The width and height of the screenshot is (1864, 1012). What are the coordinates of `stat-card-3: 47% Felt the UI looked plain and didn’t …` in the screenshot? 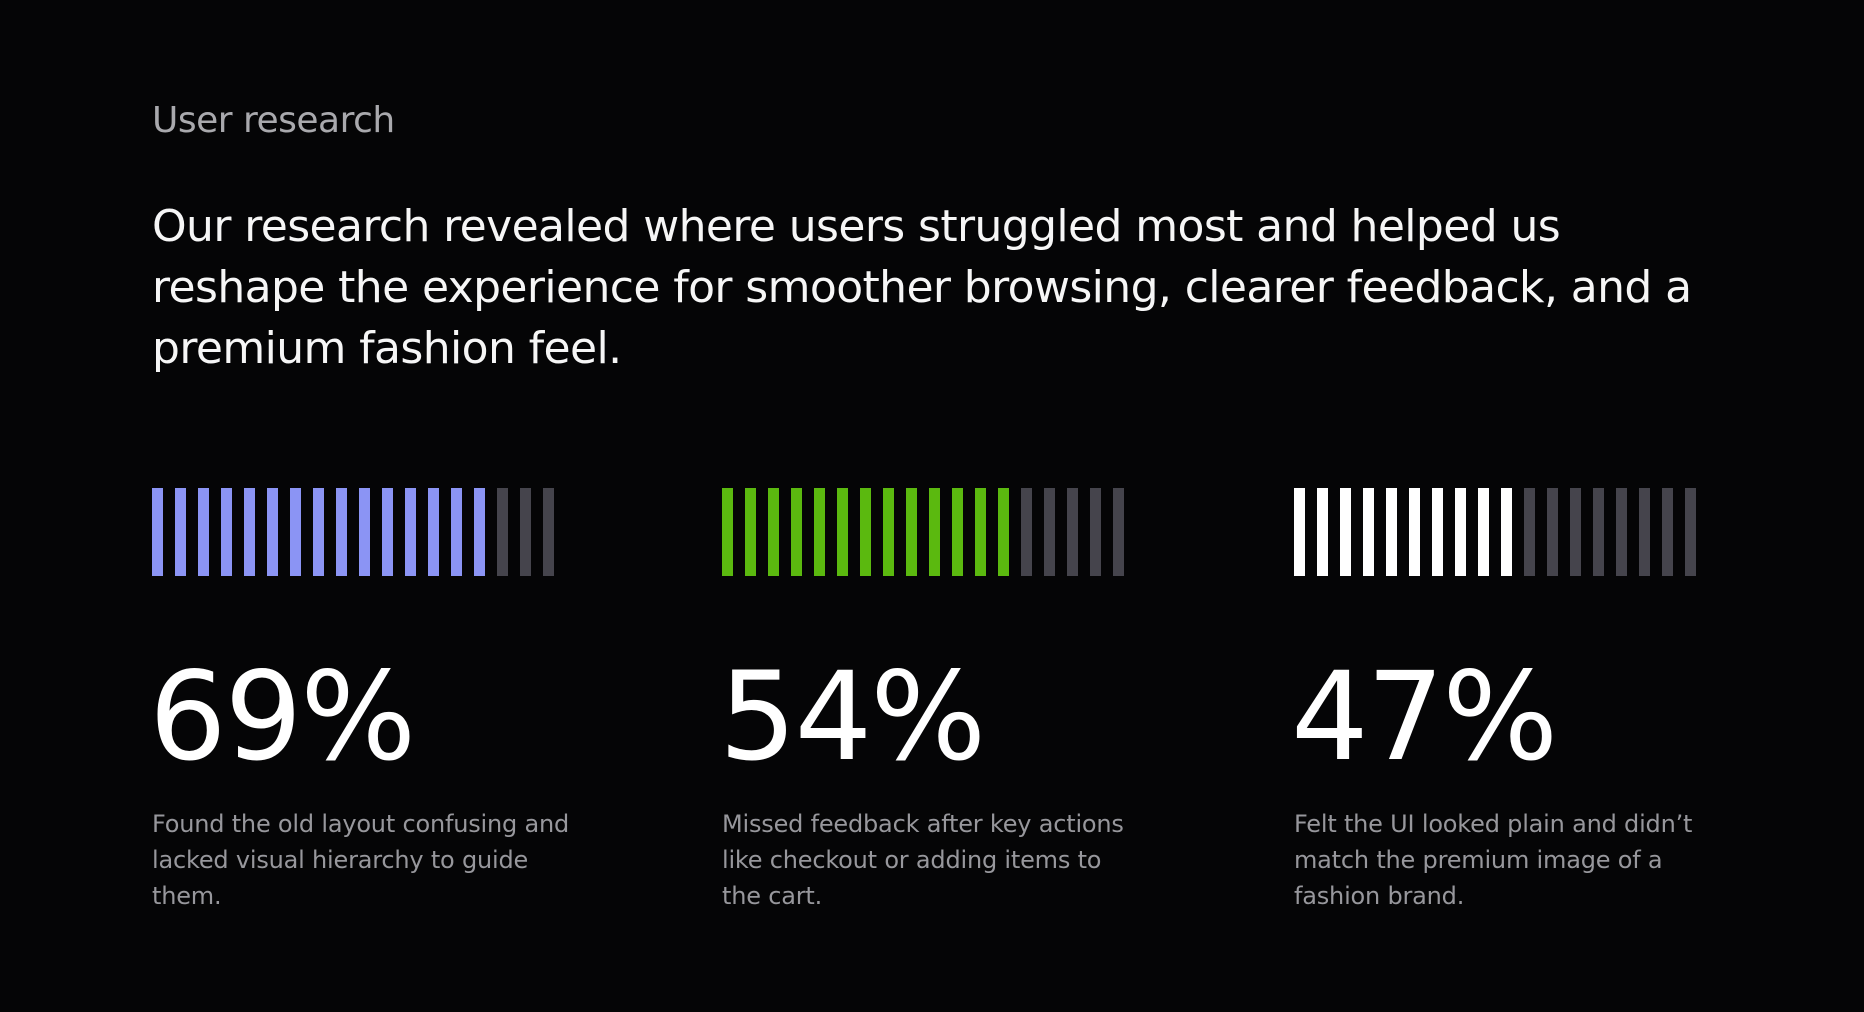 It's located at (1502, 699).